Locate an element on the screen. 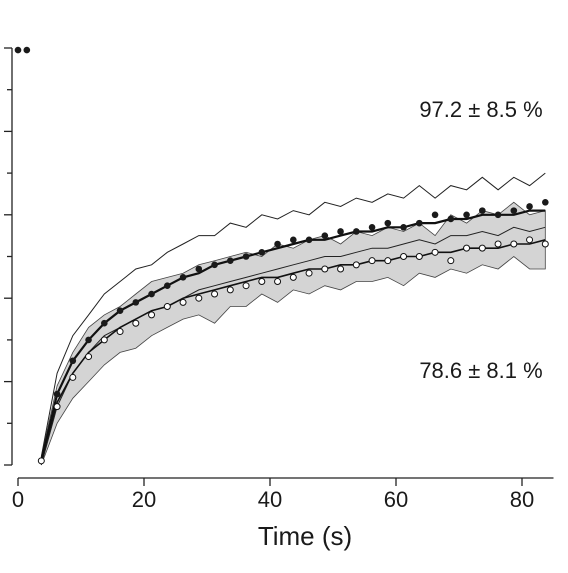 The image size is (568, 573). annotation: 97.2 ± 8.5 % is located at coordinates (480, 109).